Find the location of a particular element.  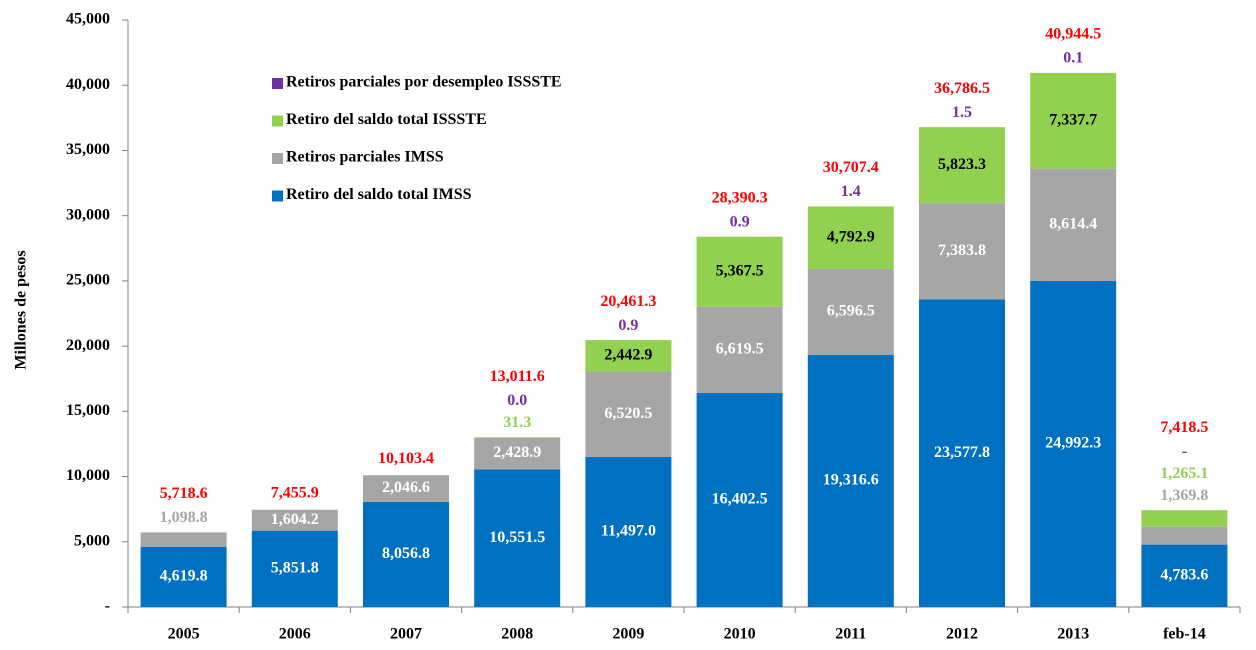

data-label: 2,428.9 is located at coordinates (517, 452).